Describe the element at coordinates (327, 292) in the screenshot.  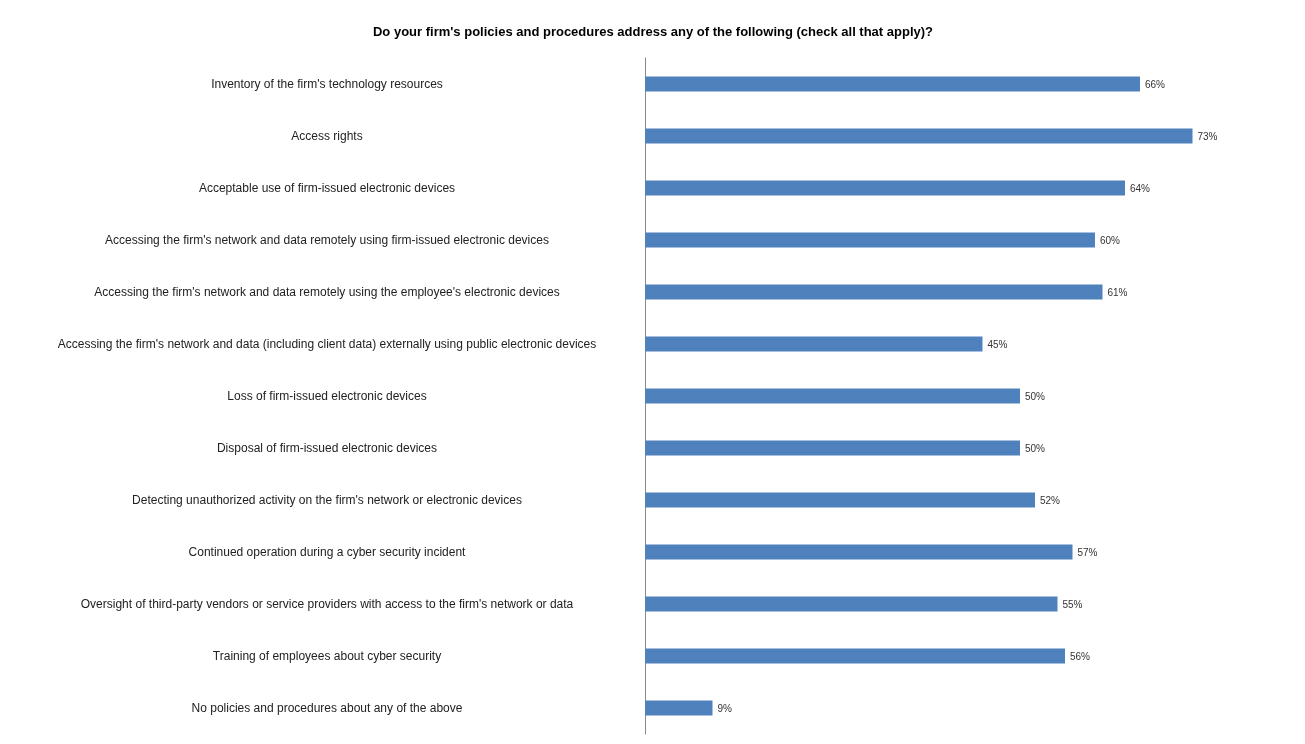
I see `y-tick-label: Accessing the firm's network and data remotely using the employee's electronic devices` at that location.